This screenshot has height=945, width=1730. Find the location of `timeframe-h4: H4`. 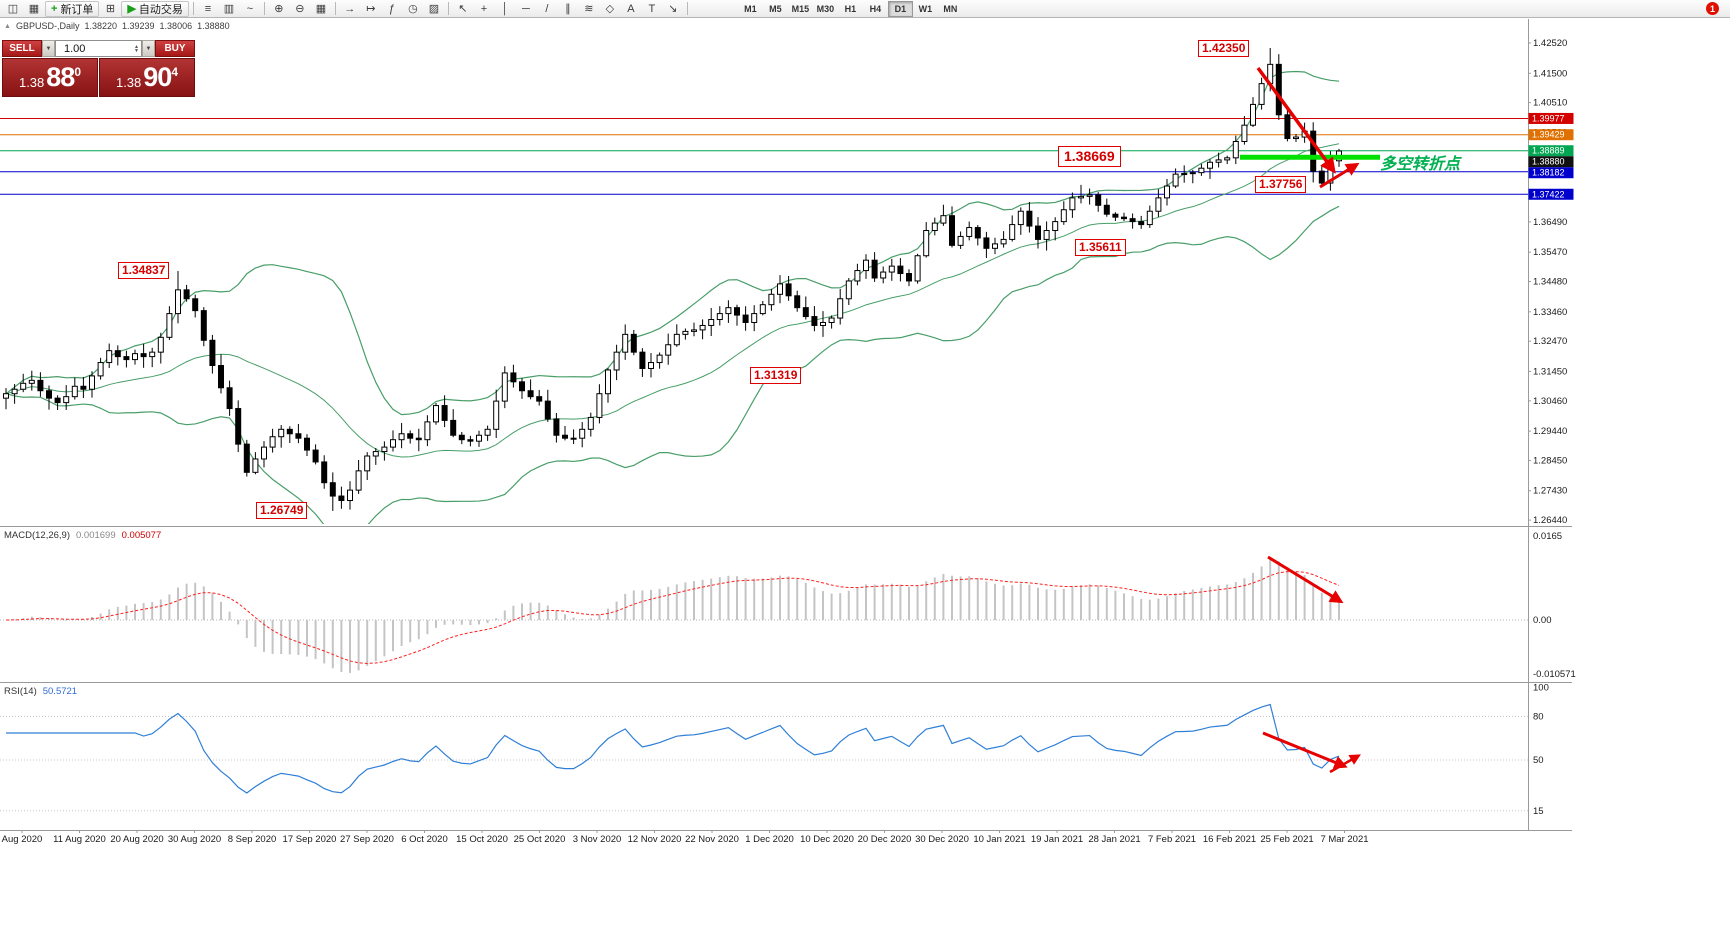

timeframe-h4: H4 is located at coordinates (875, 8).